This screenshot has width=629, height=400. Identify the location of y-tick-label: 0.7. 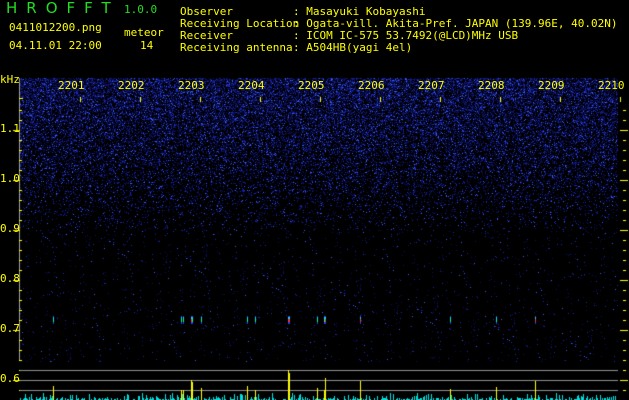
(10, 328).